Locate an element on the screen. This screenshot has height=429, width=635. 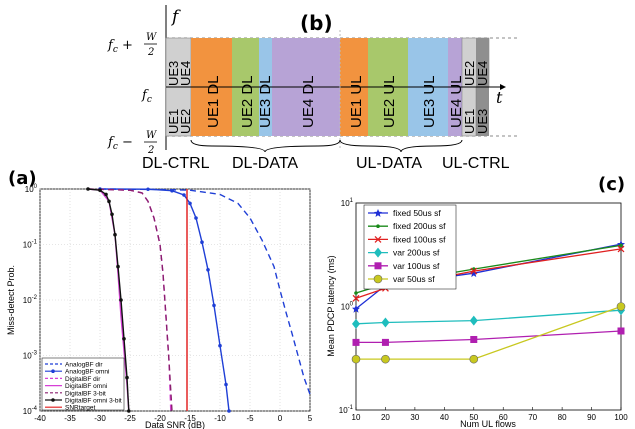
legend-label: var 100us sf is located at coordinates (416, 266).